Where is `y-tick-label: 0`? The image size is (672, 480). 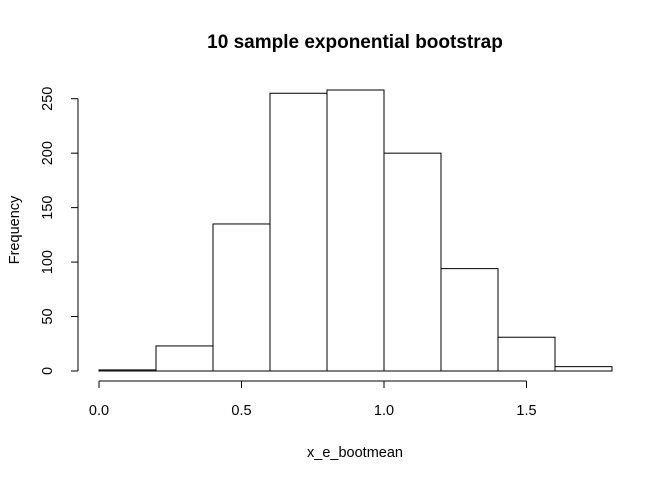
y-tick-label: 0 is located at coordinates (48, 371).